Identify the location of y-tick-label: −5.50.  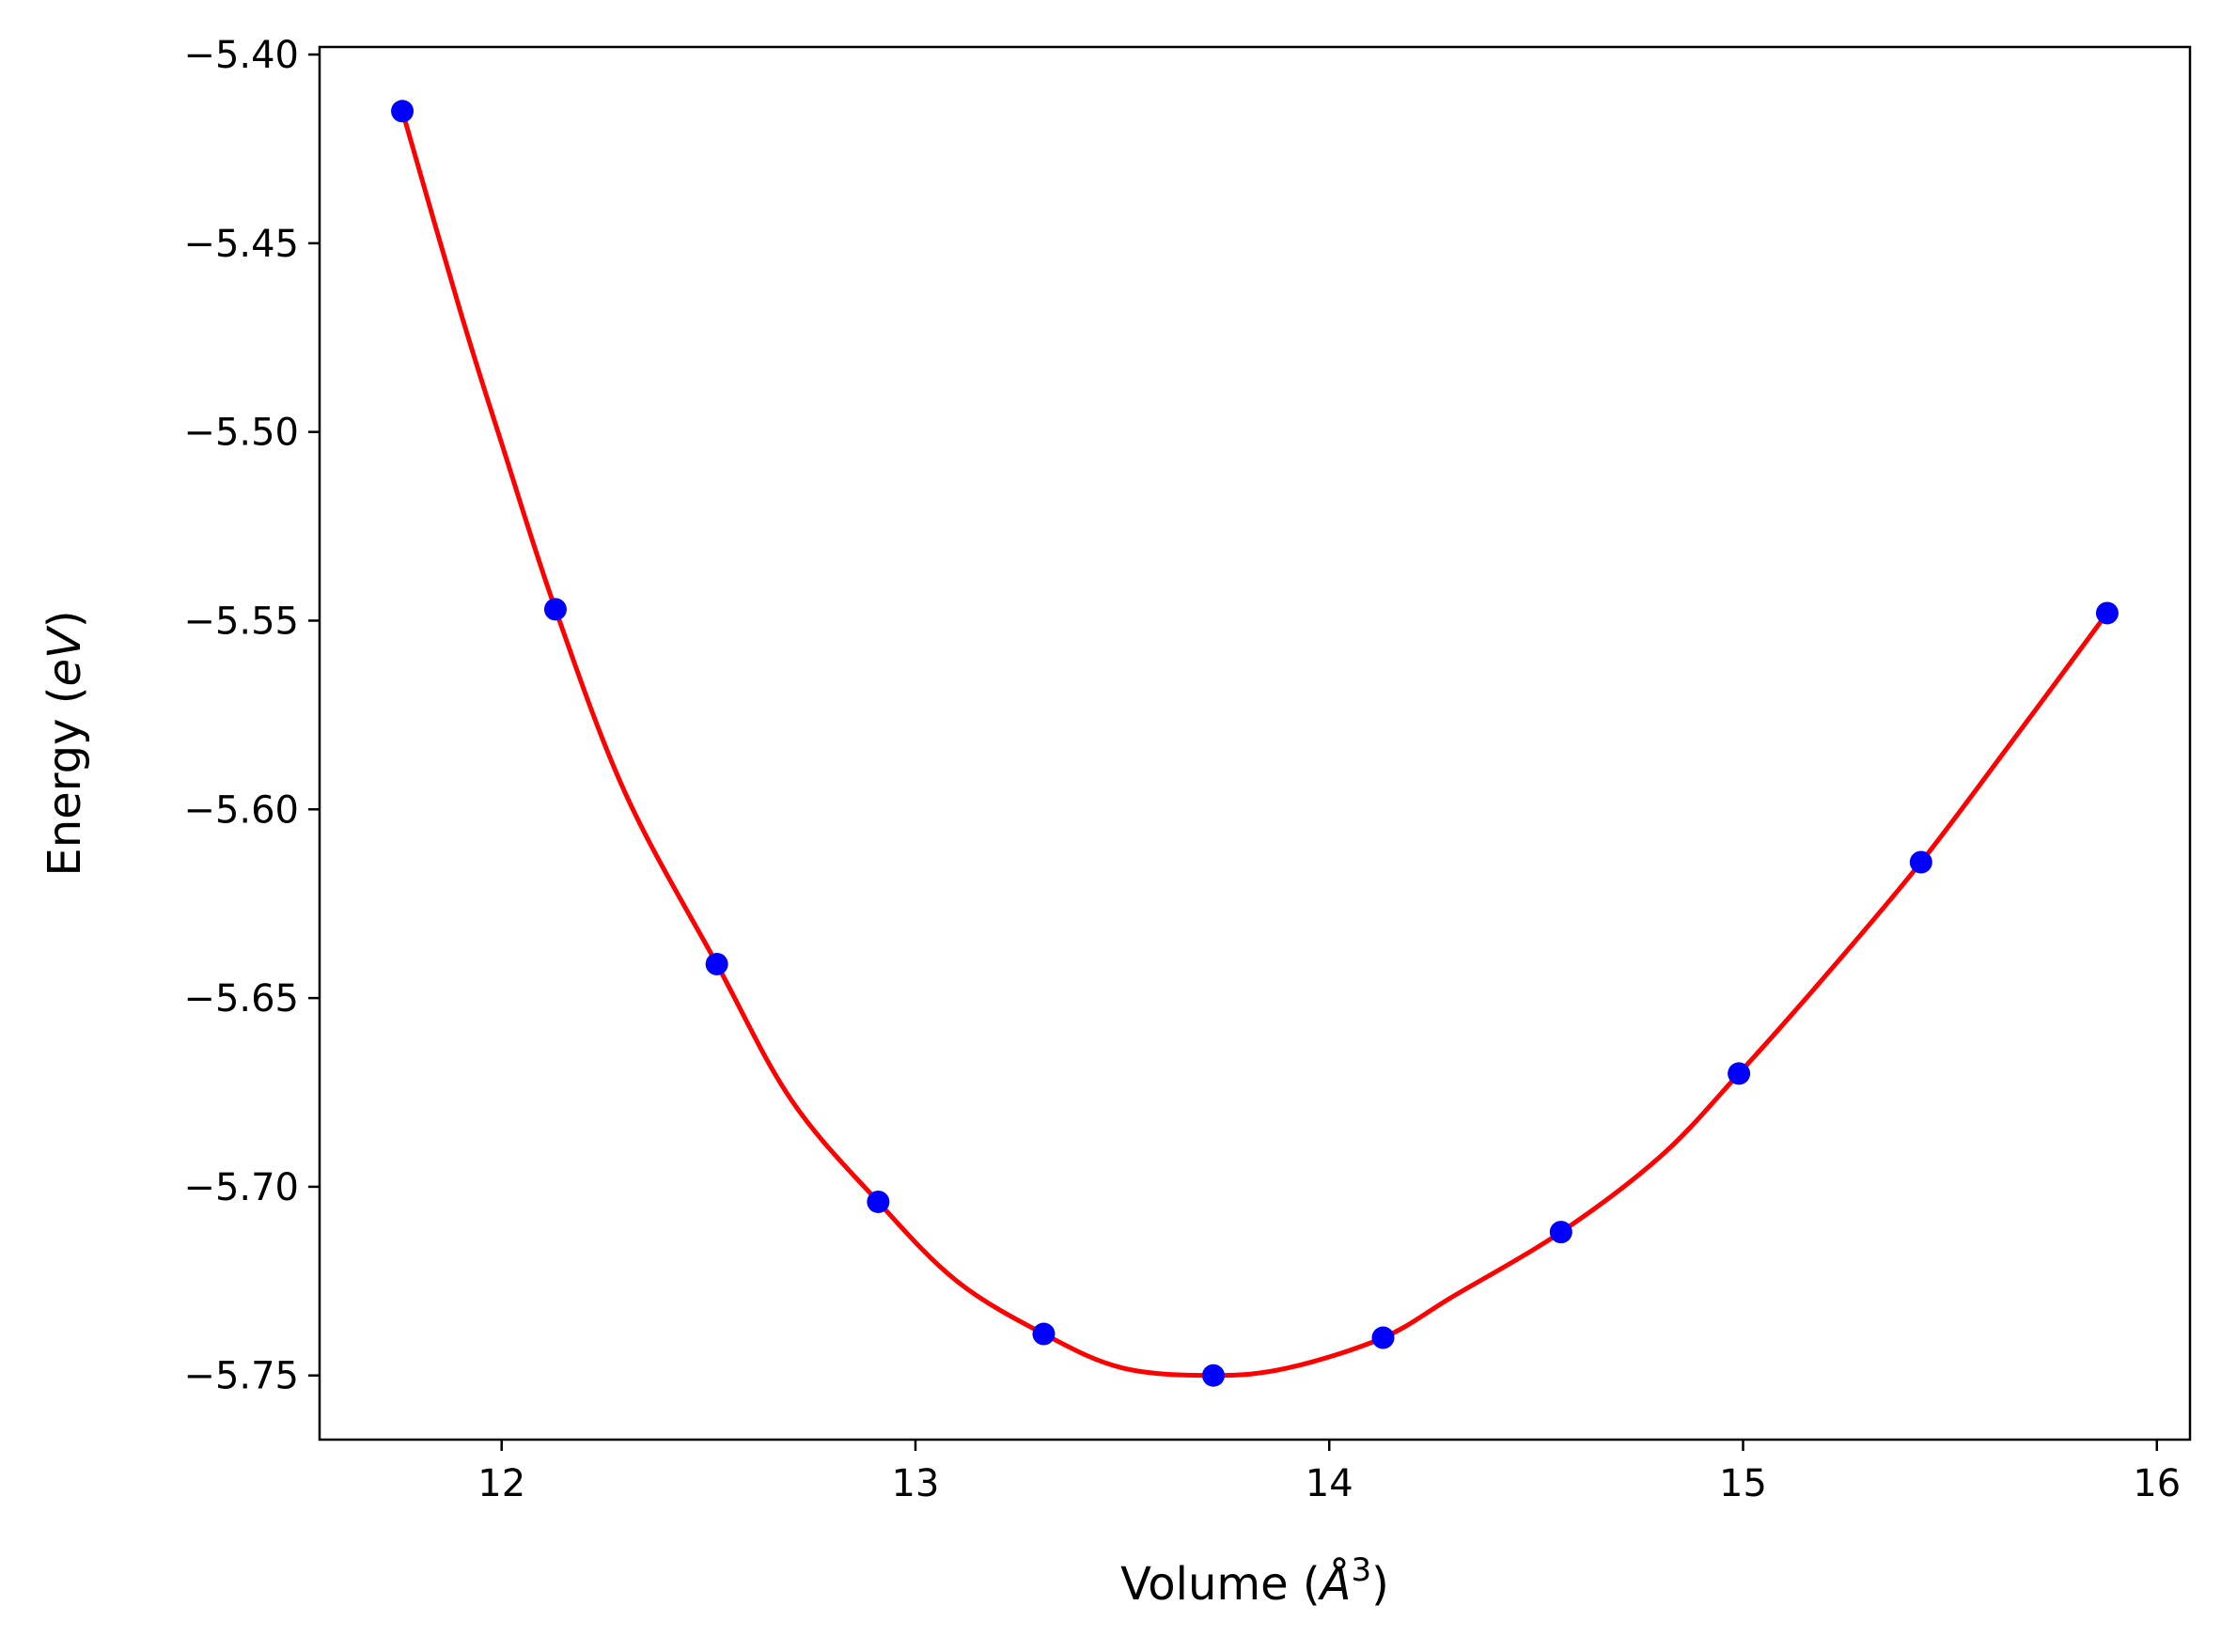
(241, 433).